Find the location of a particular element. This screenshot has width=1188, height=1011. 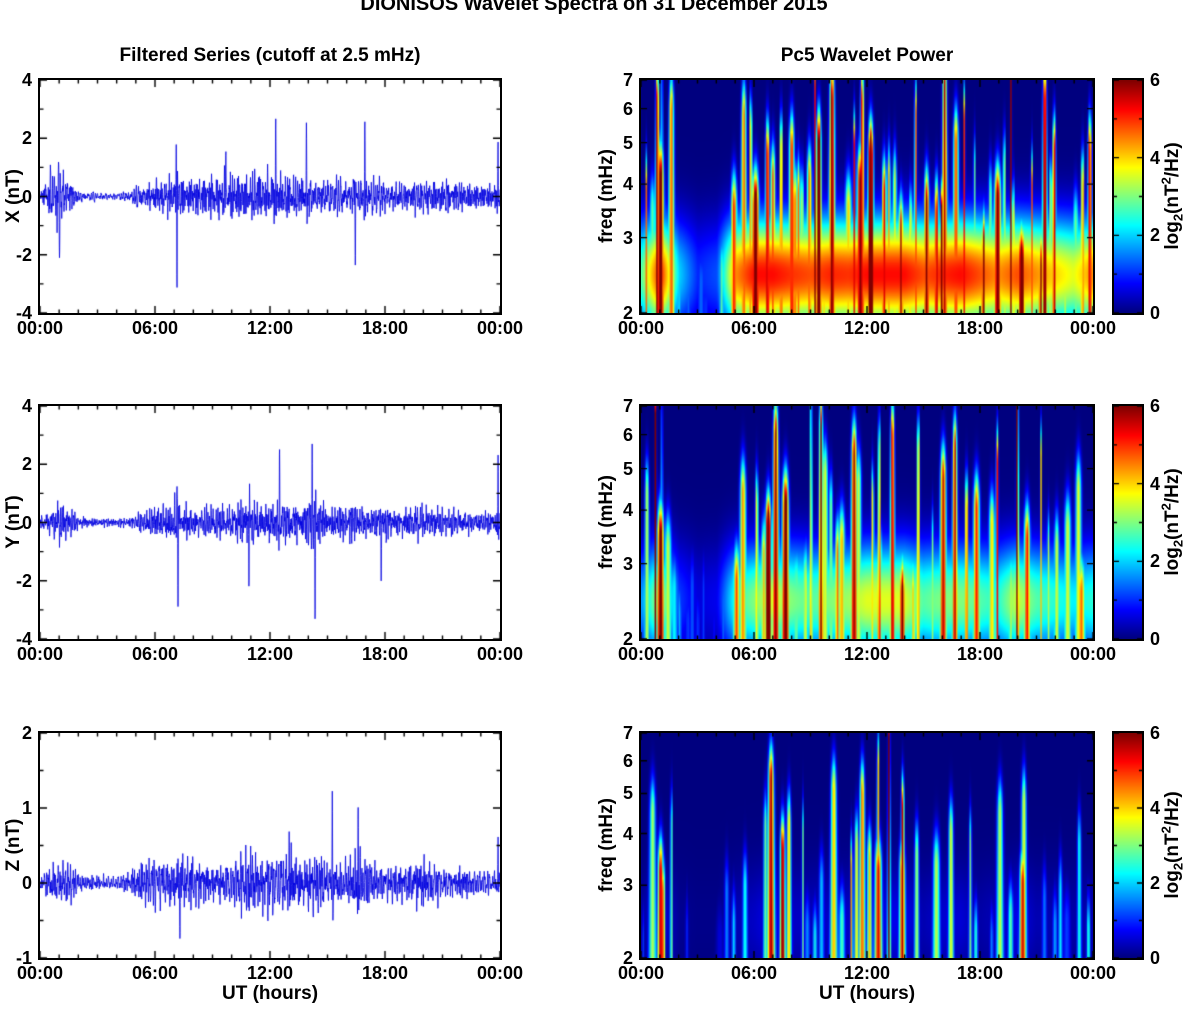

x-wavelet-spectrogram-canvas is located at coordinates (867, 196).